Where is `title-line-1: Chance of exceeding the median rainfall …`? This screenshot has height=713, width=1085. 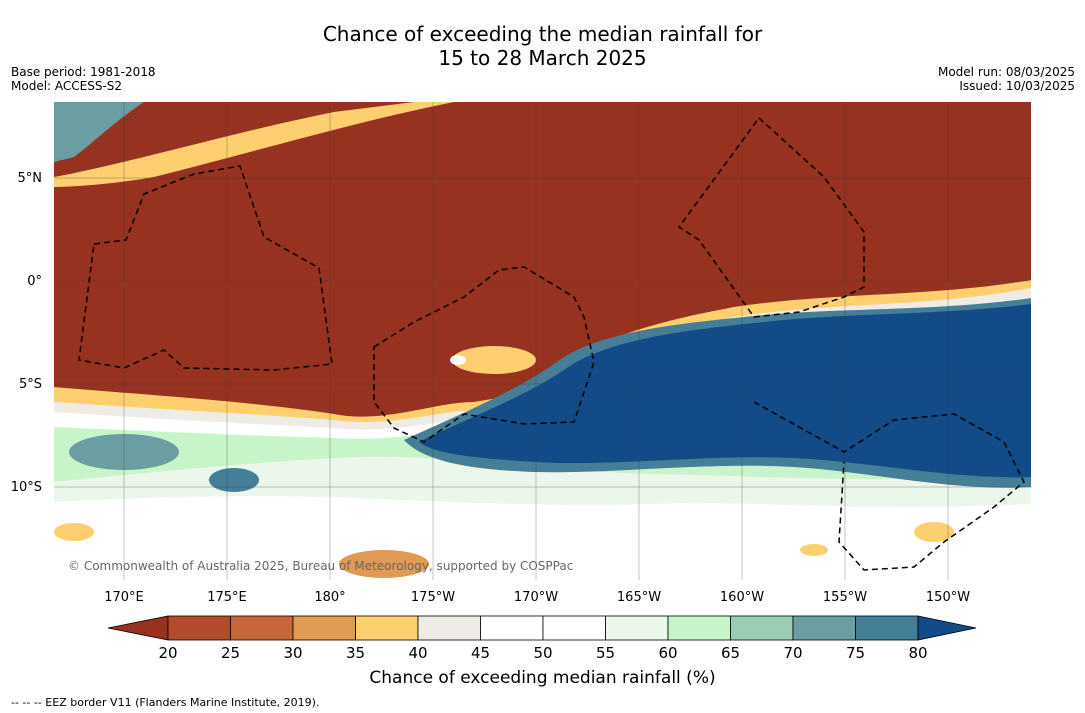 title-line-1: Chance of exceeding the median rainfall … is located at coordinates (542, 34).